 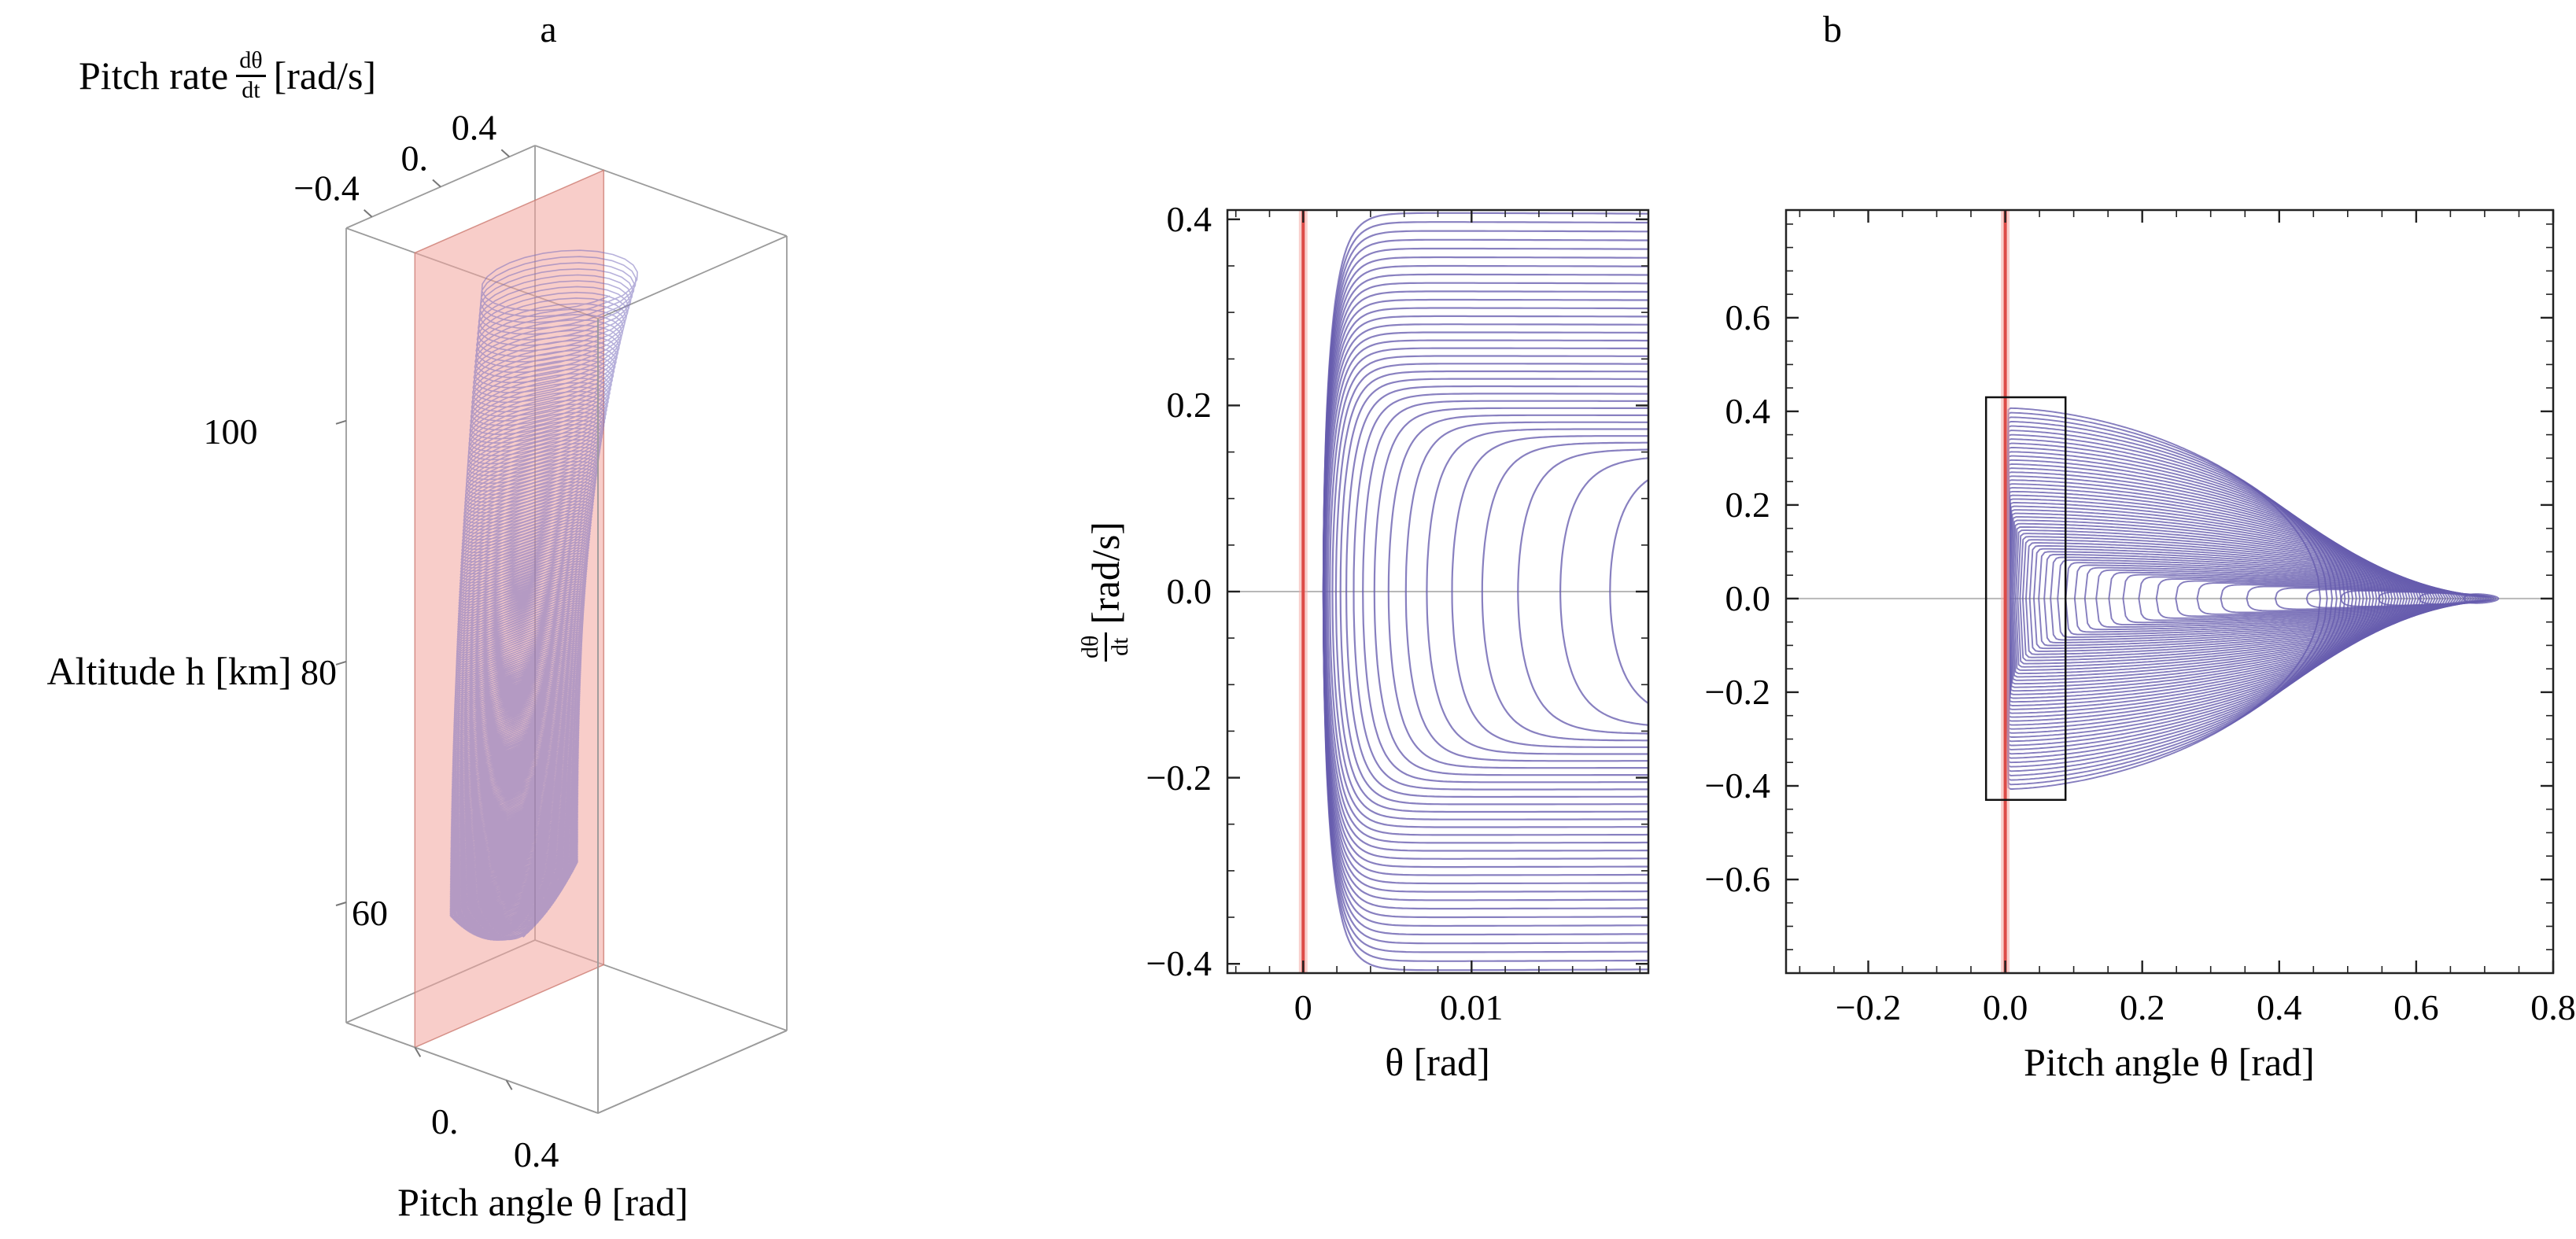 What do you see at coordinates (543, 595) in the screenshot?
I see `trajectory-3d-curve` at bounding box center [543, 595].